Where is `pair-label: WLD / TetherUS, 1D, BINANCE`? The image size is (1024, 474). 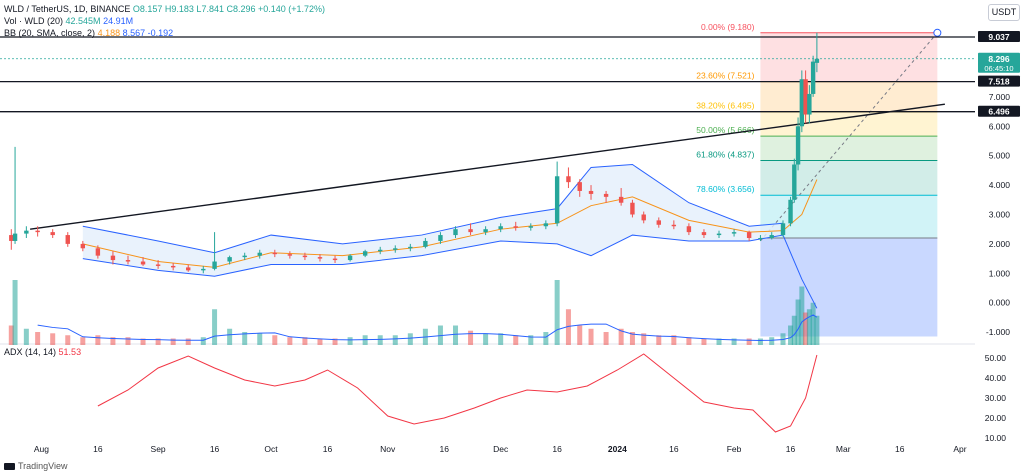
pair-label: WLD / TetherUS, 1D, BINANCE is located at coordinates (67, 9).